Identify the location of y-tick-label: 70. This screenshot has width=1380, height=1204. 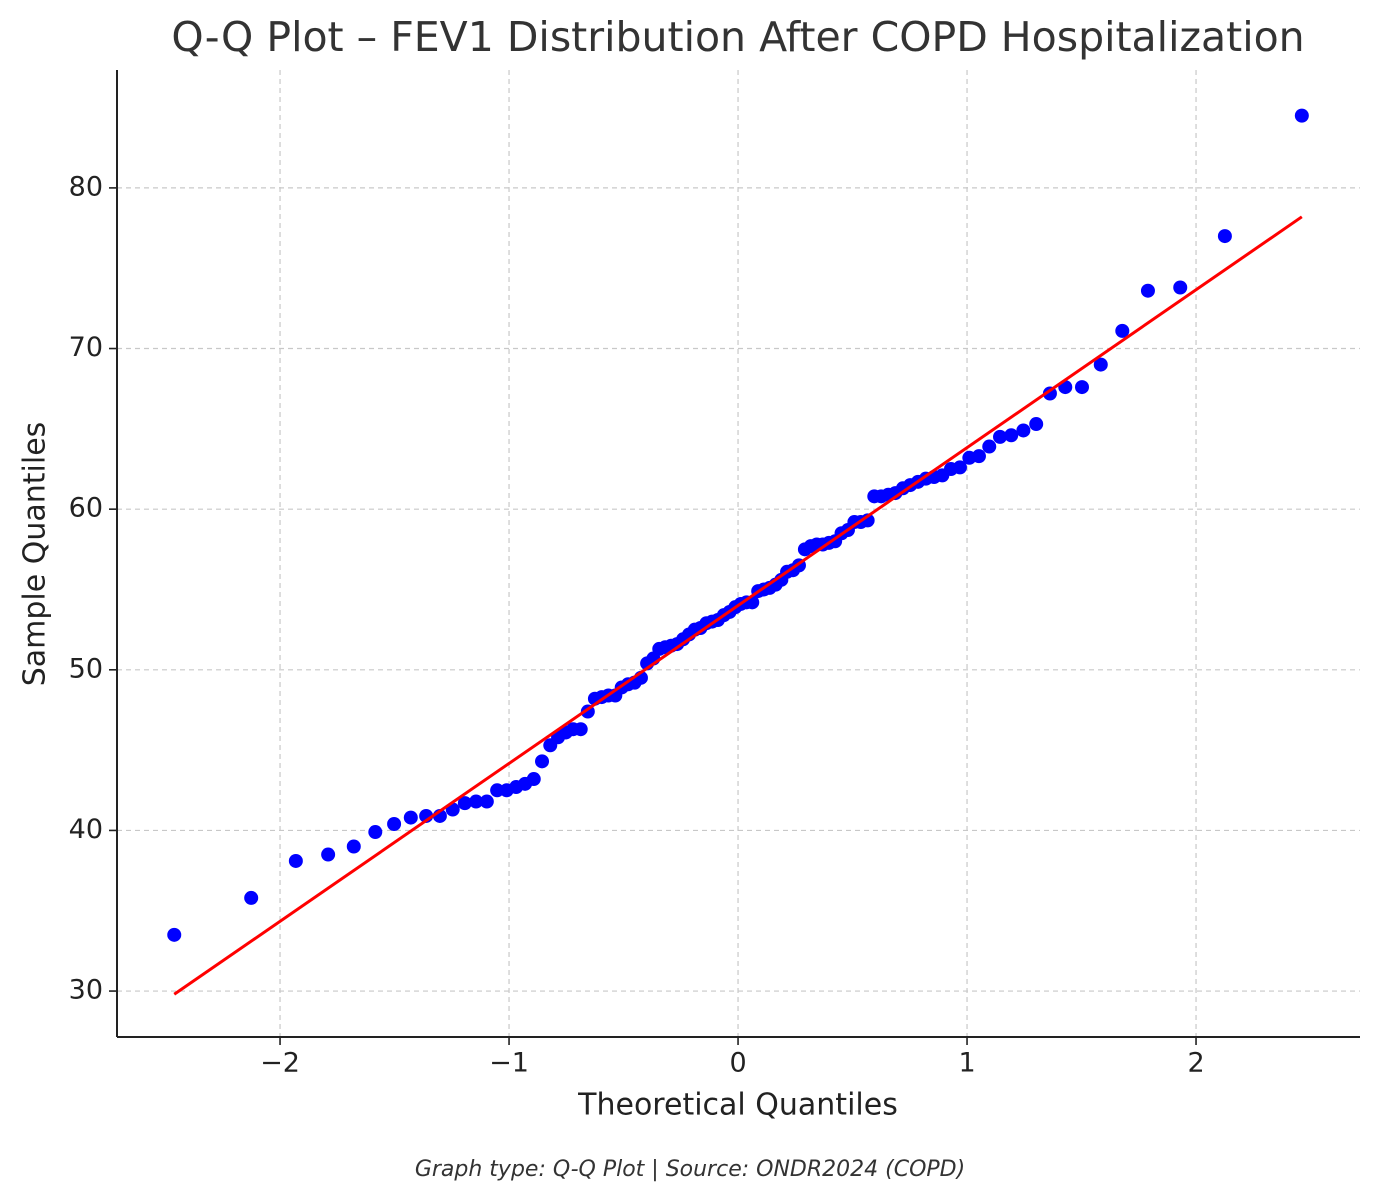
(86, 347).